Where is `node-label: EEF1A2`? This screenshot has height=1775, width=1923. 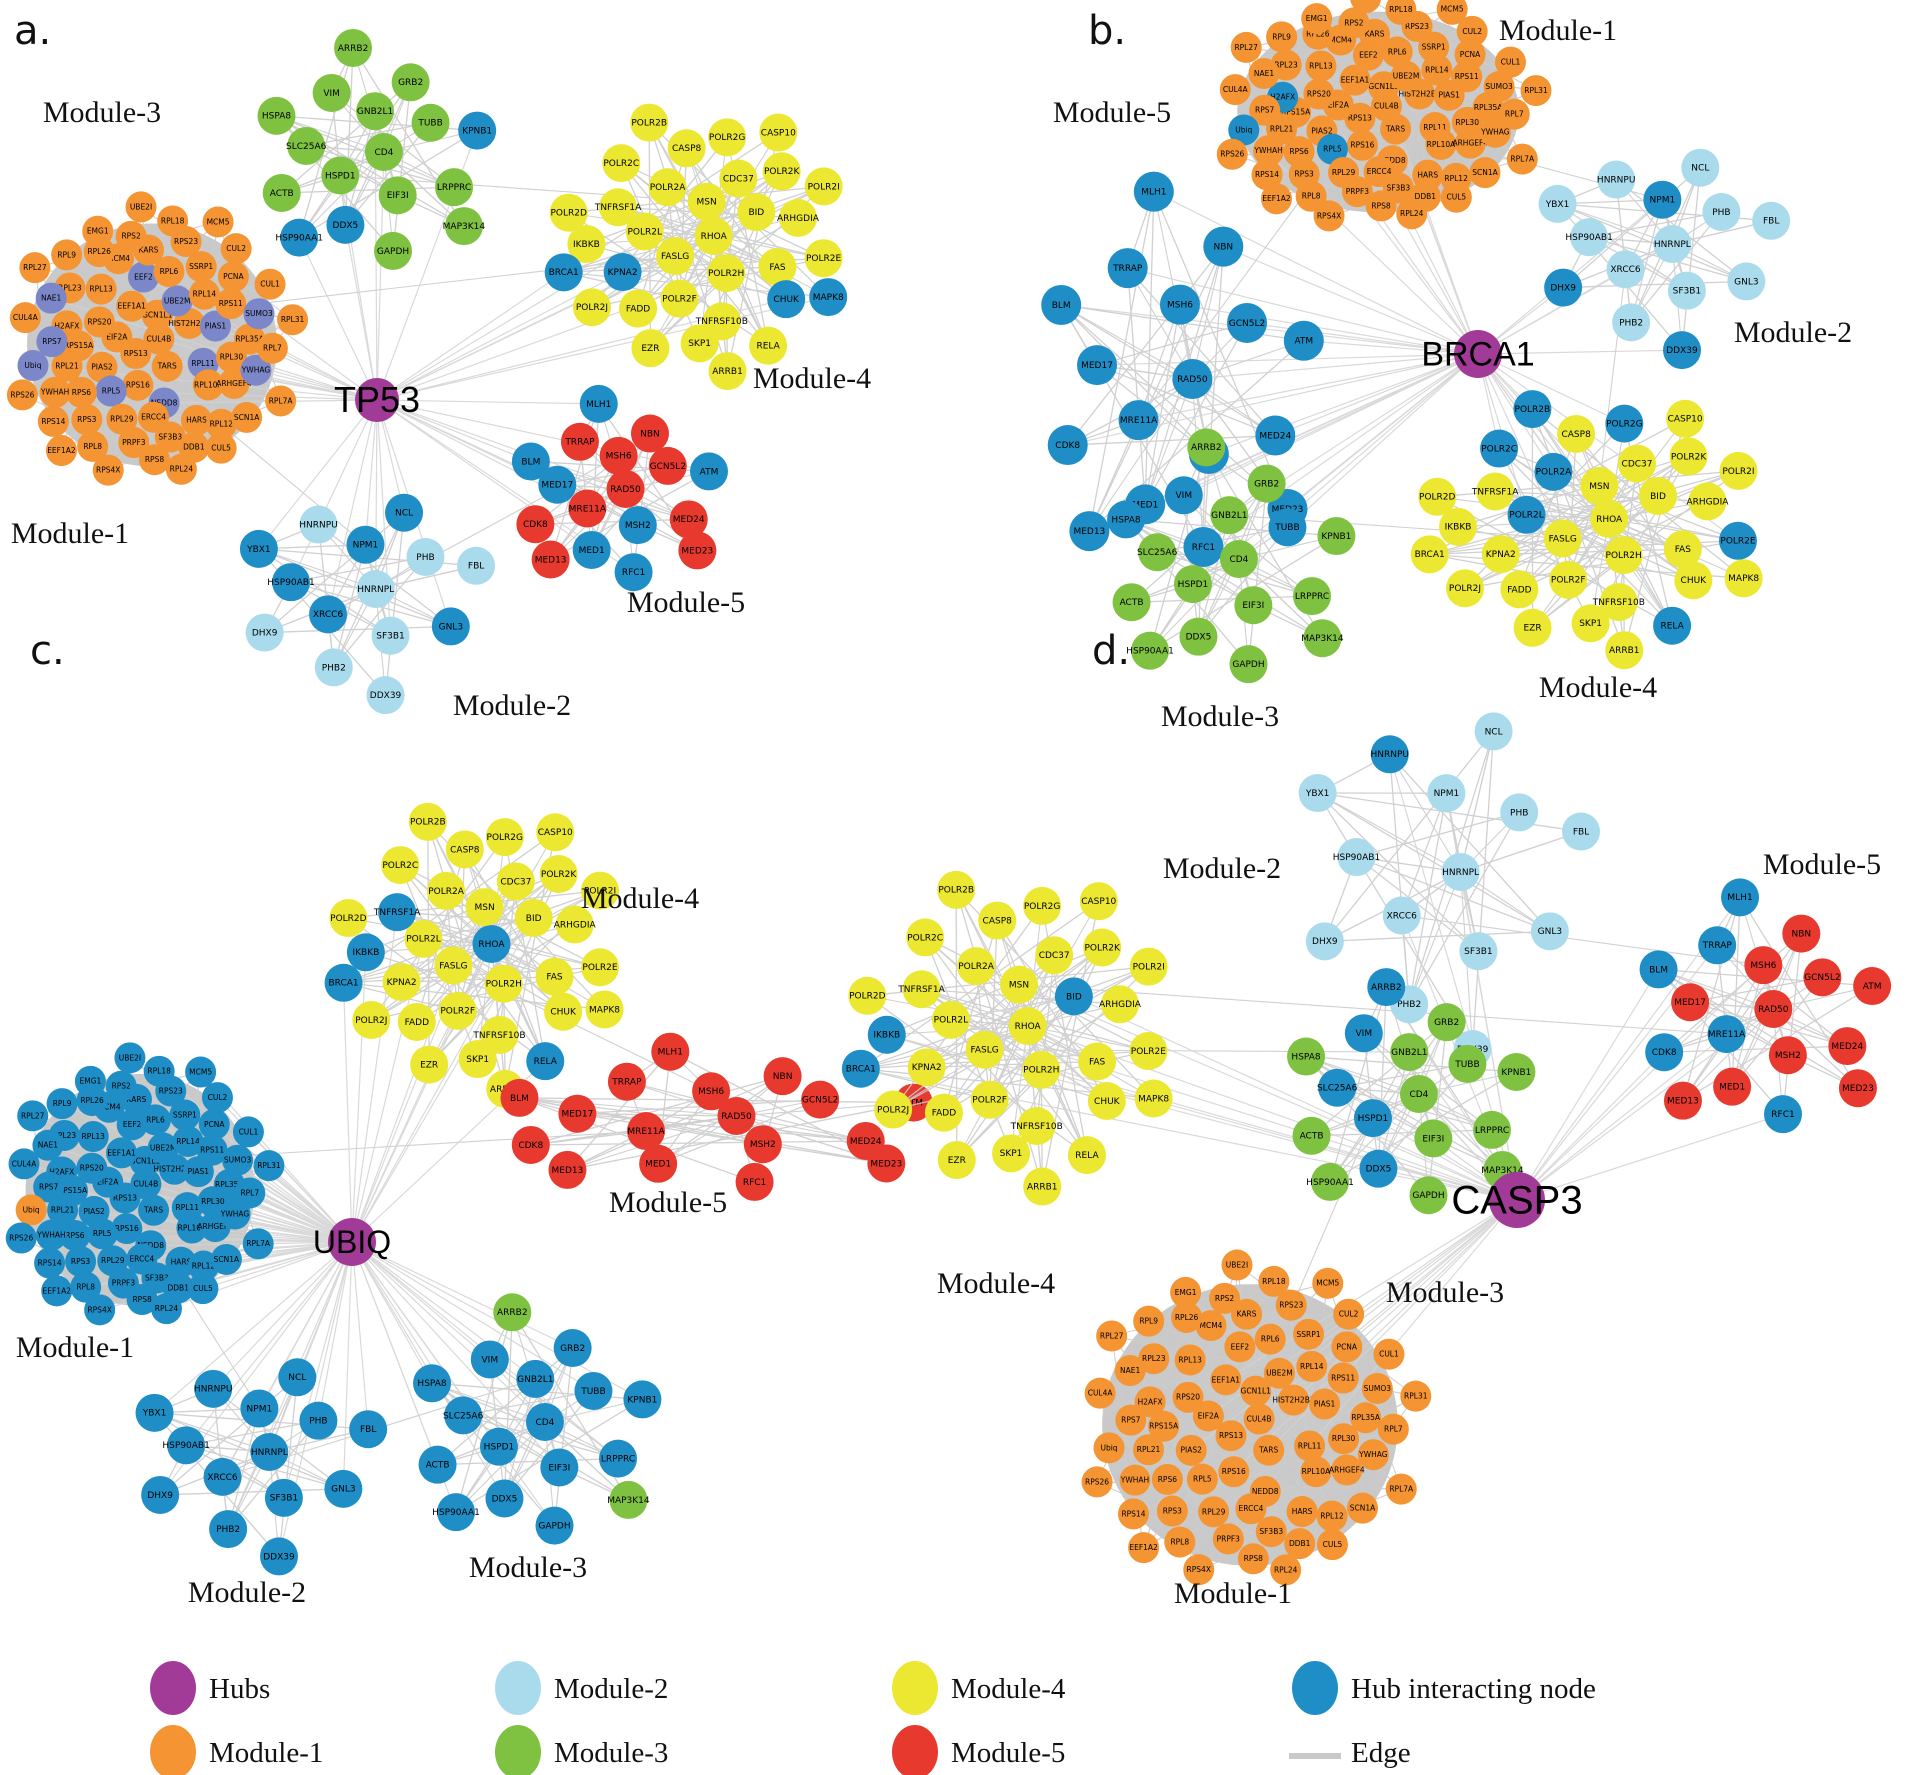 node-label: EEF1A2 is located at coordinates (61, 450).